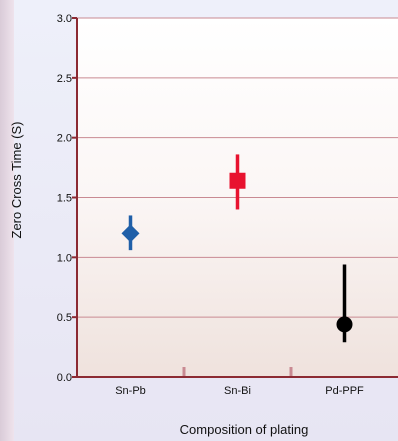  What do you see at coordinates (16, 179) in the screenshot?
I see `y-axis-title: Zero Cross Time (S)` at bounding box center [16, 179].